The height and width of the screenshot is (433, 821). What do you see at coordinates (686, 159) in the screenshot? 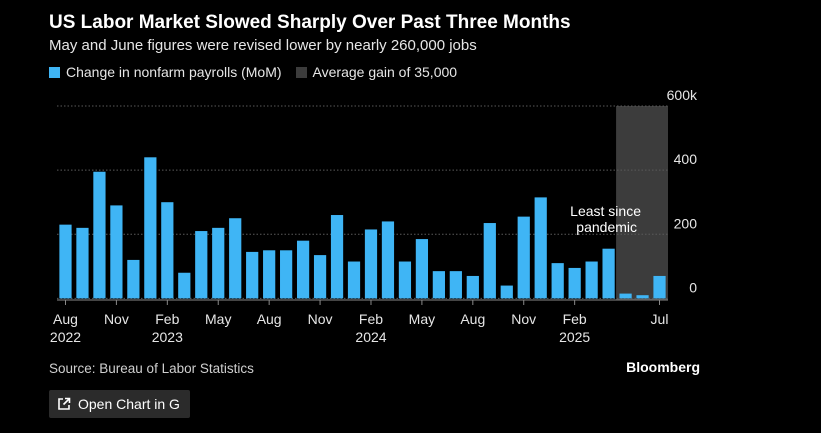
I see `y-tick-label: 400` at bounding box center [686, 159].